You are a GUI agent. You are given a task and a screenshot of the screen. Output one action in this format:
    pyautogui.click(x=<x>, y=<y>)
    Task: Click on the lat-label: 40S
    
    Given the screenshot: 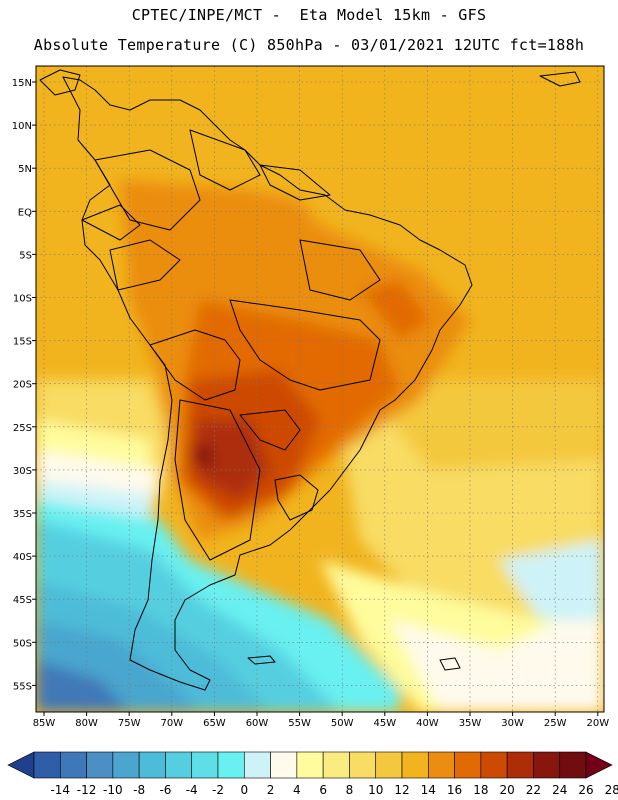 What is the action you would take?
    pyautogui.click(x=22, y=557)
    